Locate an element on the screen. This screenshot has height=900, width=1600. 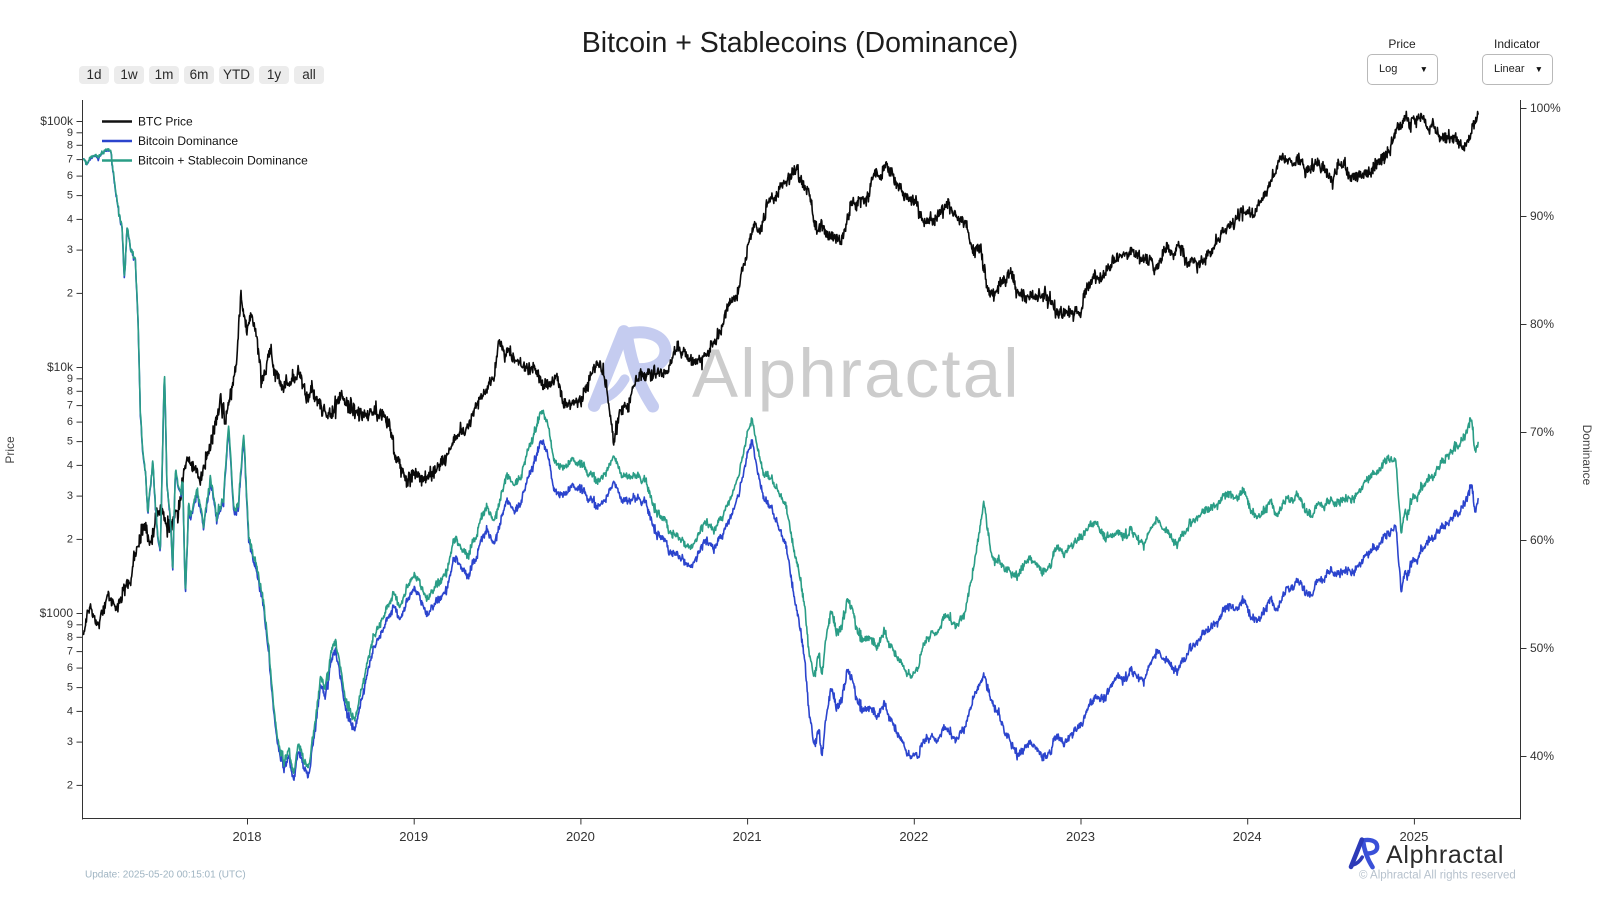
svg-text: 2020 is located at coordinates (580, 836).